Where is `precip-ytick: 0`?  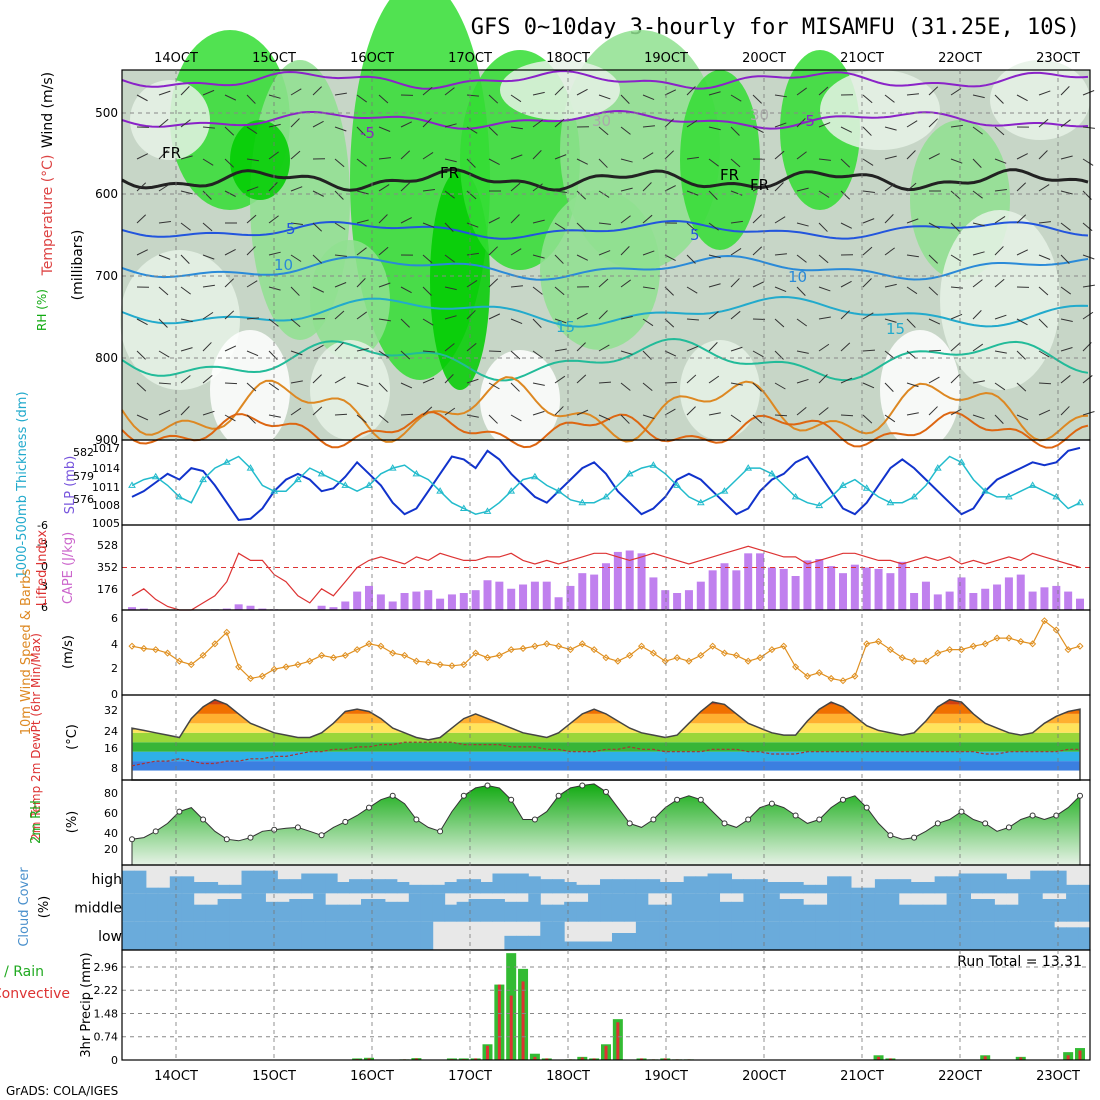
precip-ytick: 0 is located at coordinates (114, 1060).